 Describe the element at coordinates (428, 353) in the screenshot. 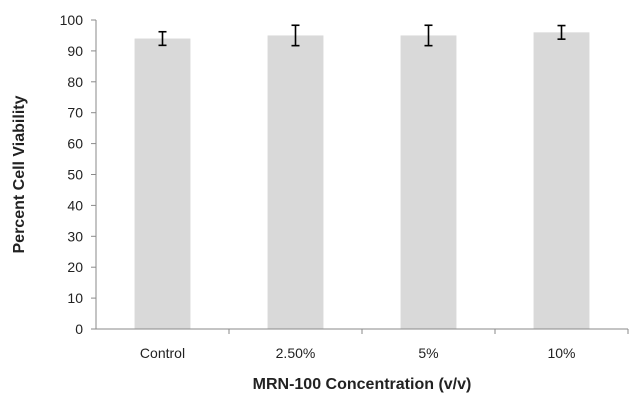

I see `x-tick-label: 5%` at that location.